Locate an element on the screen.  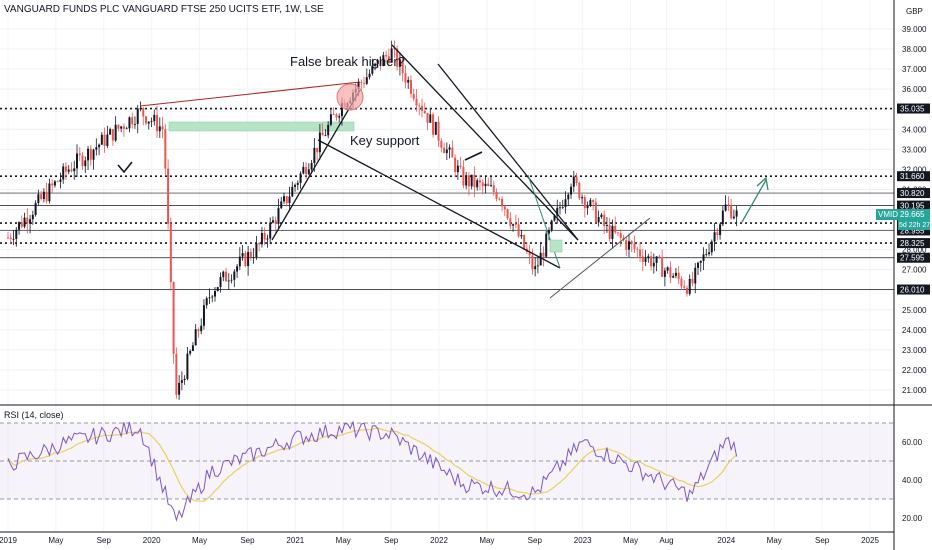
green-wedge-line is located at coordinates (544, 221).